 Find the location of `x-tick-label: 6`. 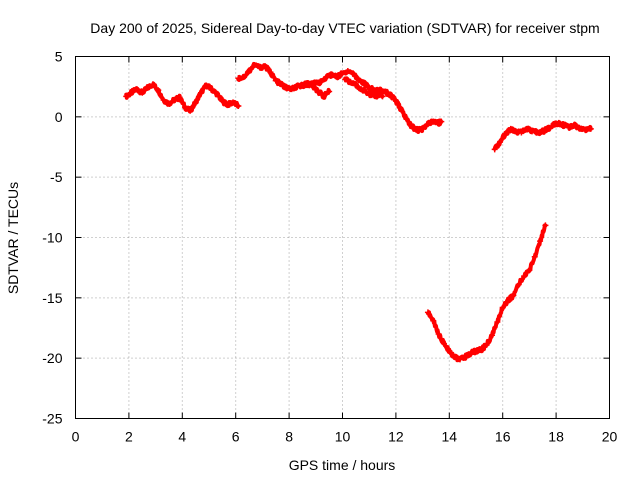

x-tick-label: 6 is located at coordinates (236, 437).